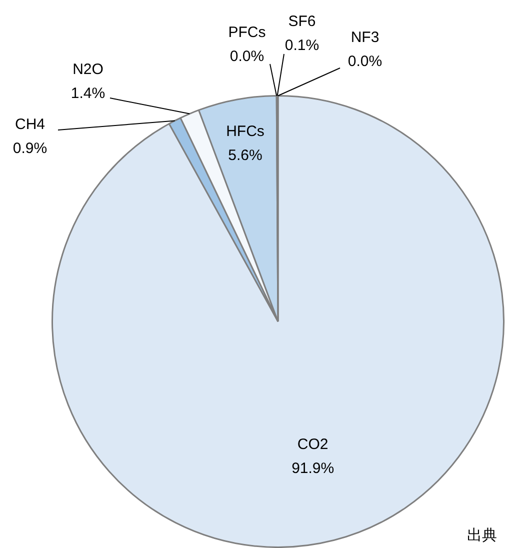 This screenshot has height=548, width=505. Describe the element at coordinates (302, 21) in the screenshot. I see `slice-label: SF6` at that location.